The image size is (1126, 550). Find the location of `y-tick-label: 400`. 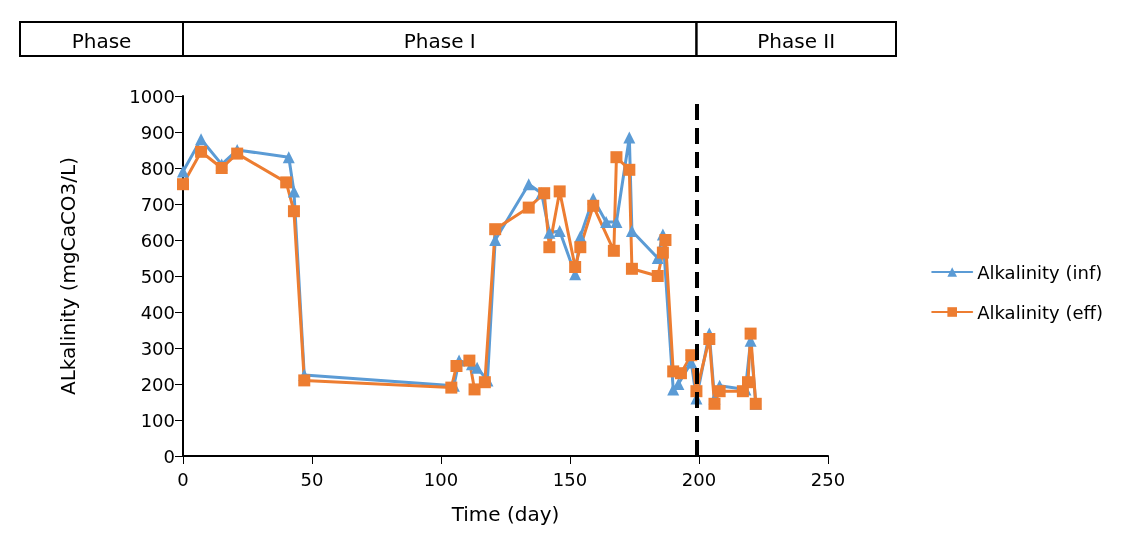

y-tick-label: 400 is located at coordinates (157, 312).